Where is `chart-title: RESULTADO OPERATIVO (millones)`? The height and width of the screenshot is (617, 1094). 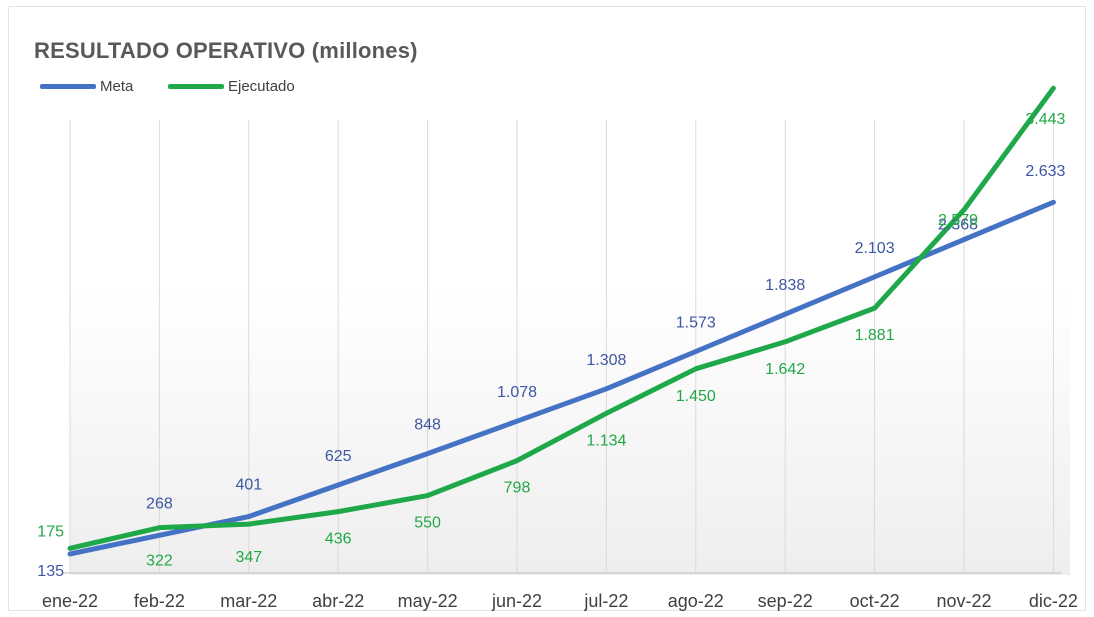 chart-title: RESULTADO OPERATIVO (millones) is located at coordinates (226, 50).